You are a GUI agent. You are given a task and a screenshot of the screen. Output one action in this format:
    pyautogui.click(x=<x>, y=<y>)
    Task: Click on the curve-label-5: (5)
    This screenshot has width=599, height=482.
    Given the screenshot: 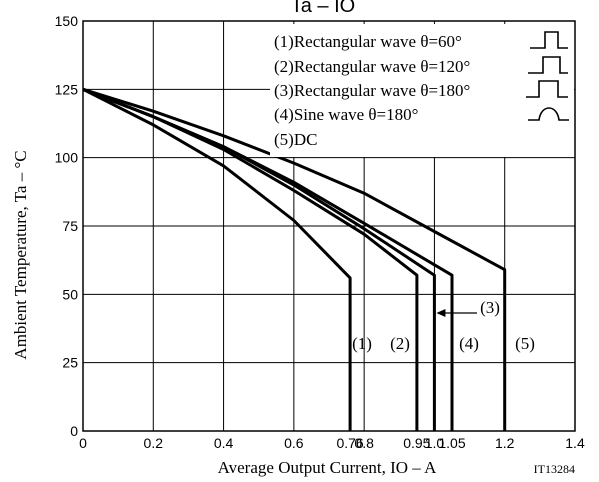 What is the action you would take?
    pyautogui.click(x=525, y=343)
    